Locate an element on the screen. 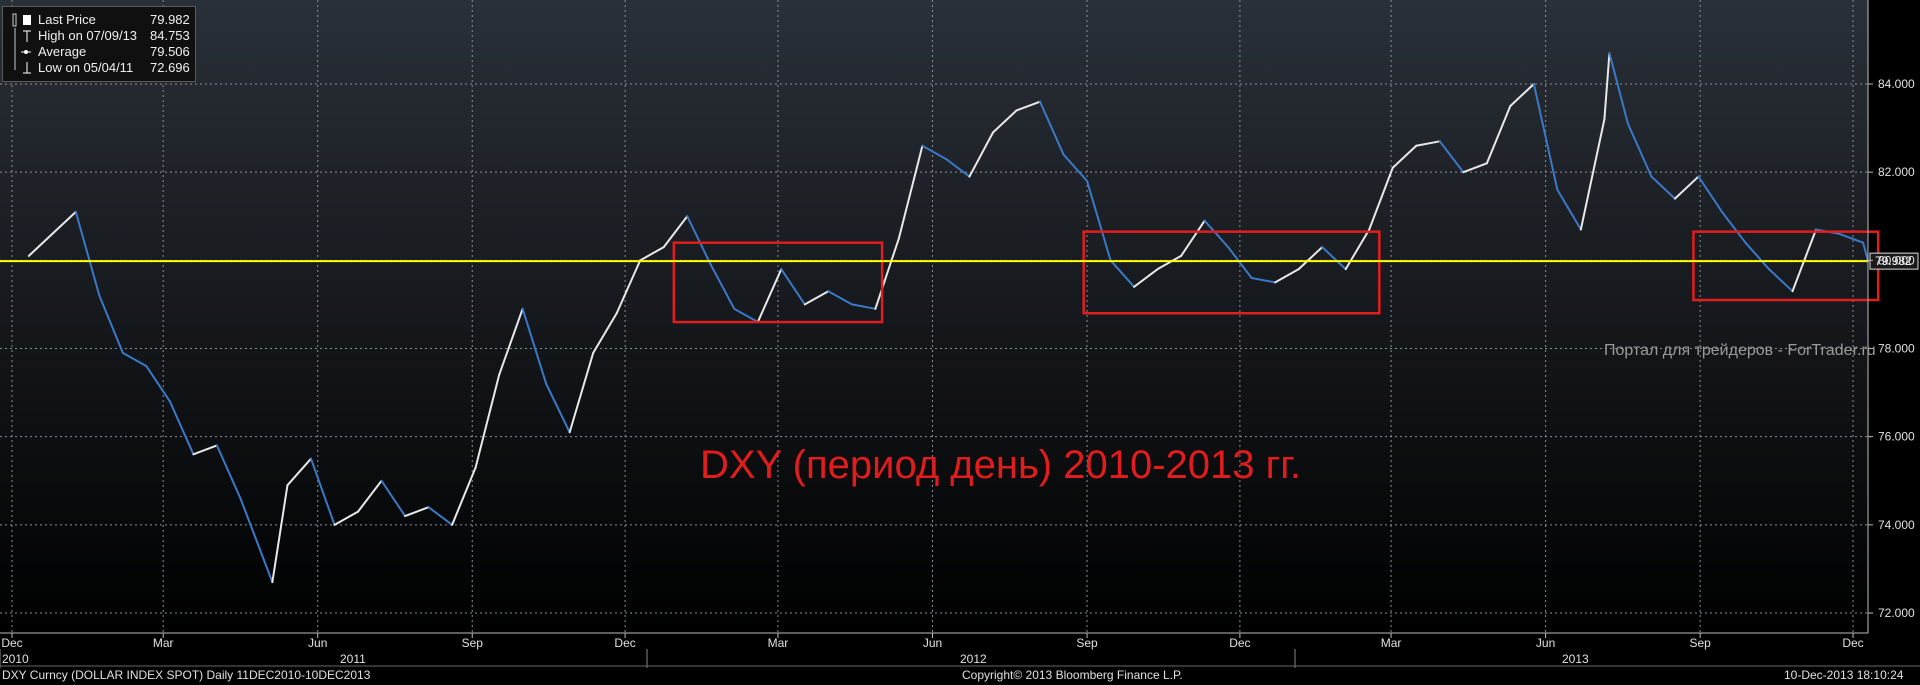 The width and height of the screenshot is (1920, 685). year-label: 2013 is located at coordinates (1575, 659).